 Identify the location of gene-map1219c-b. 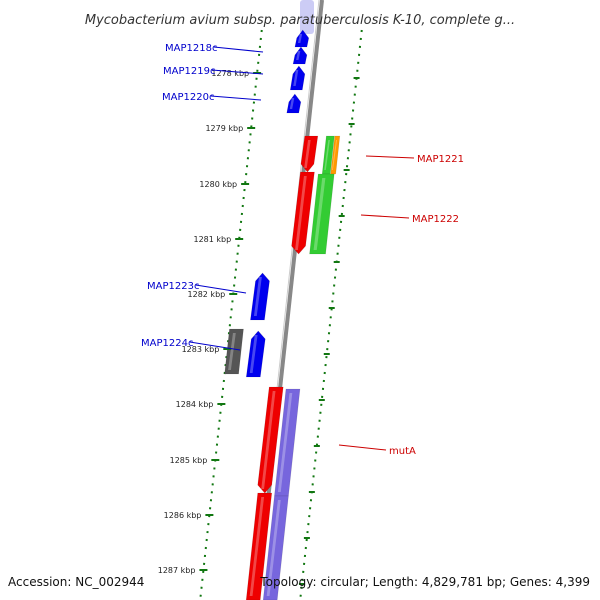
(297, 78).